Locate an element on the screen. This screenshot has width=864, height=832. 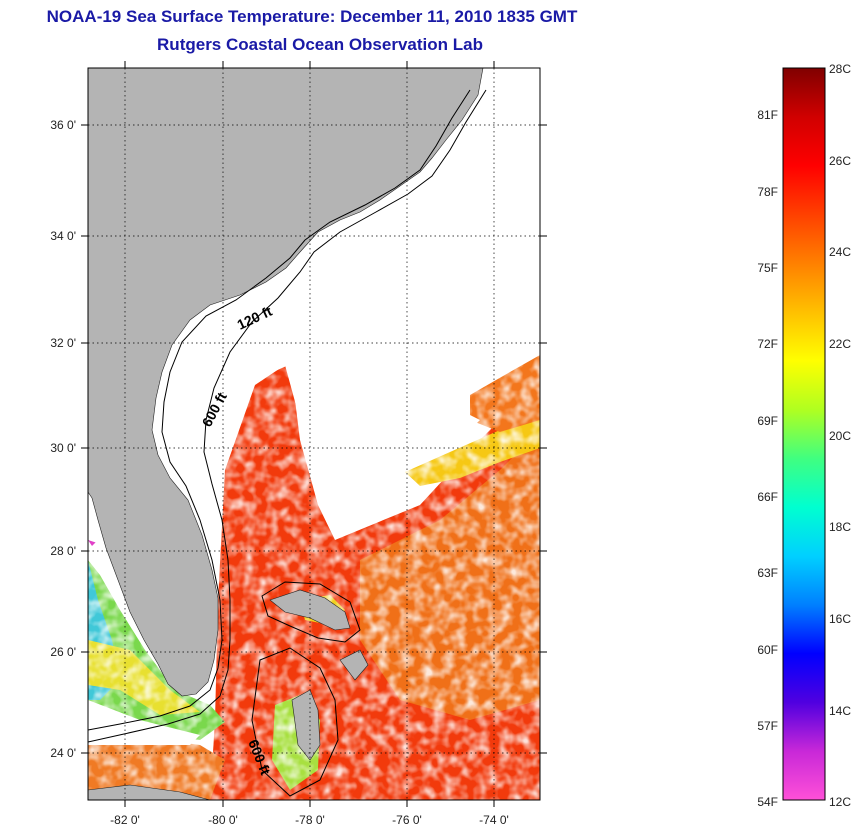
lon-label-76: -76 0' is located at coordinates (407, 820).